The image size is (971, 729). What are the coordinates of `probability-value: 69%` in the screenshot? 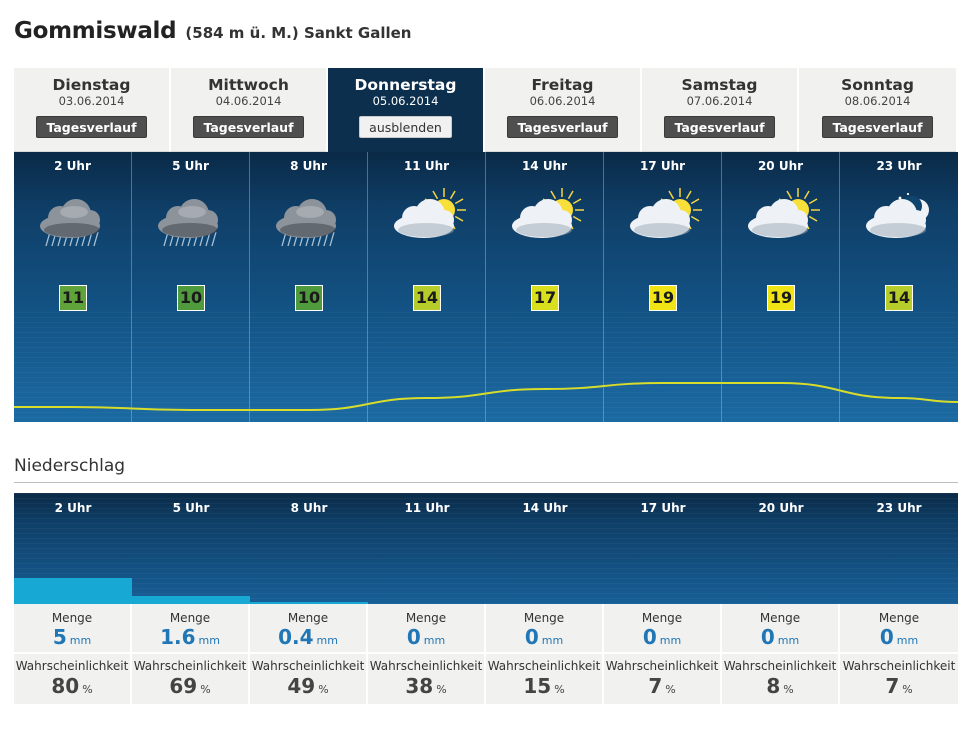 It's located at (190, 686).